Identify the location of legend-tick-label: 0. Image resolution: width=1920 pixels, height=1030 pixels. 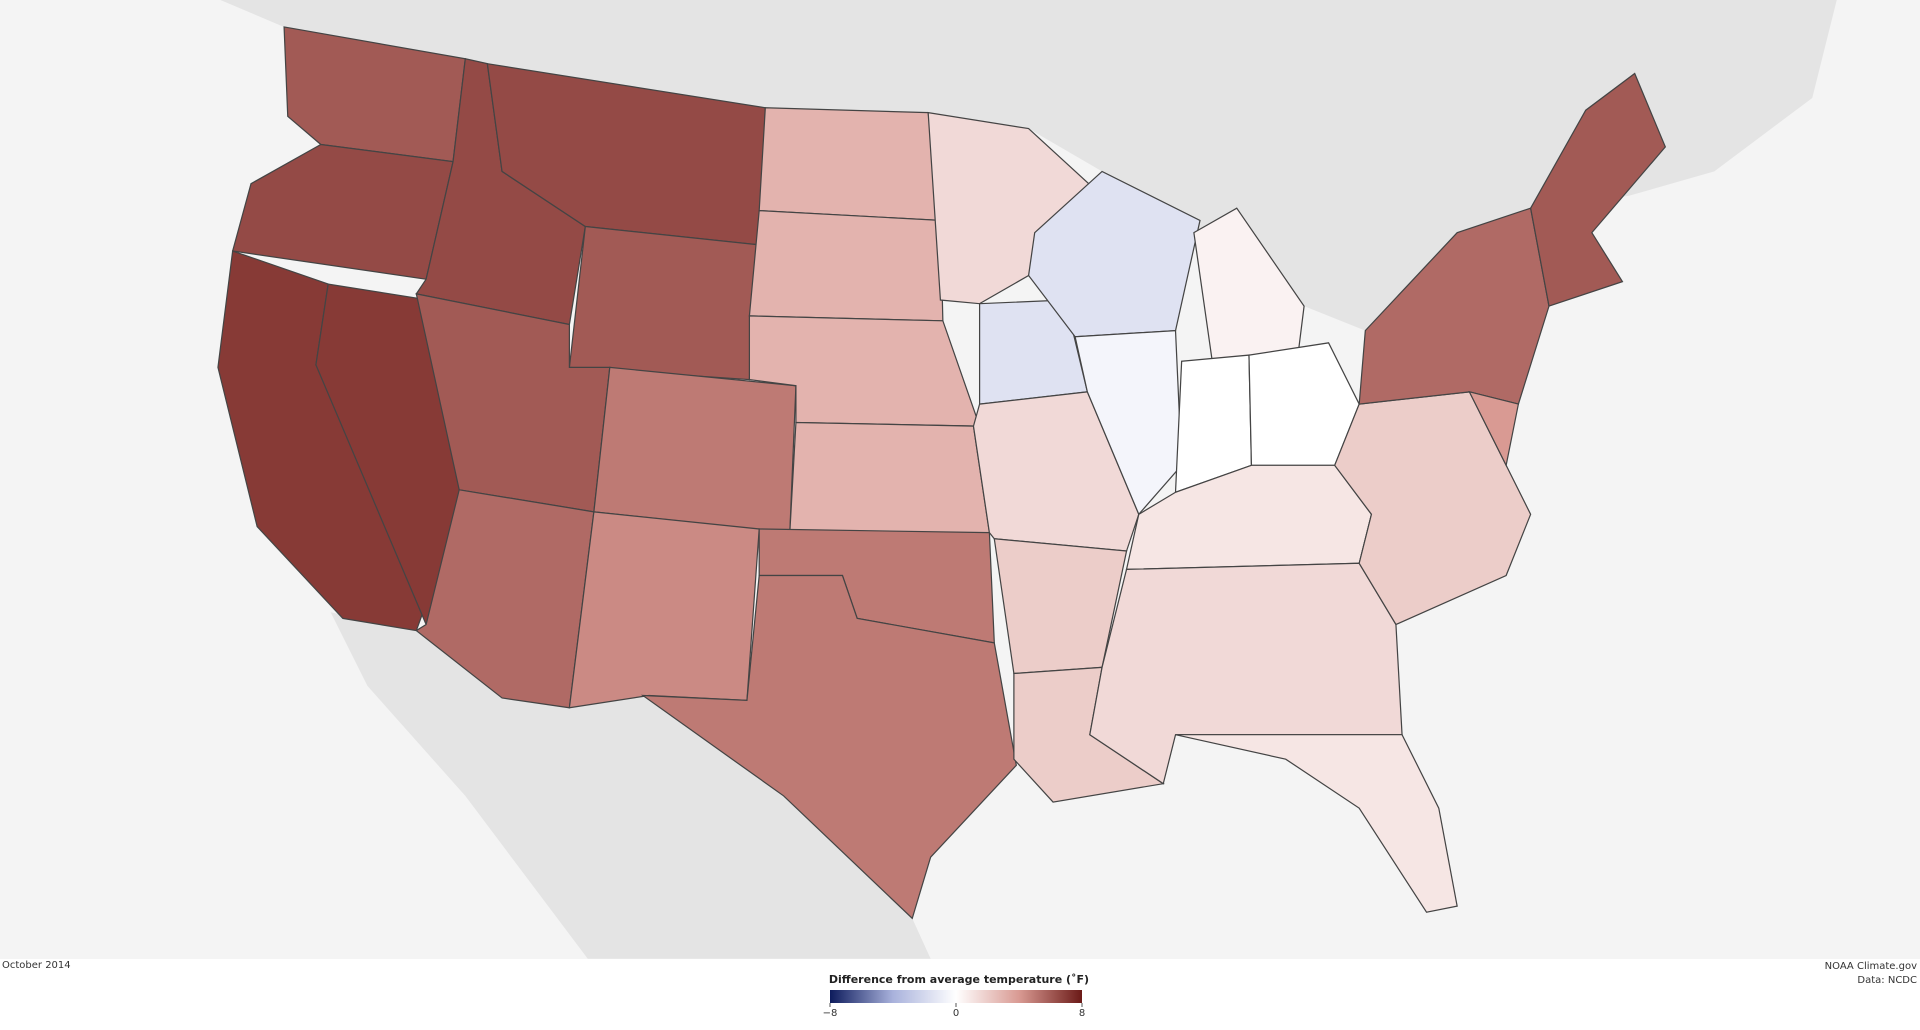
(956, 1013).